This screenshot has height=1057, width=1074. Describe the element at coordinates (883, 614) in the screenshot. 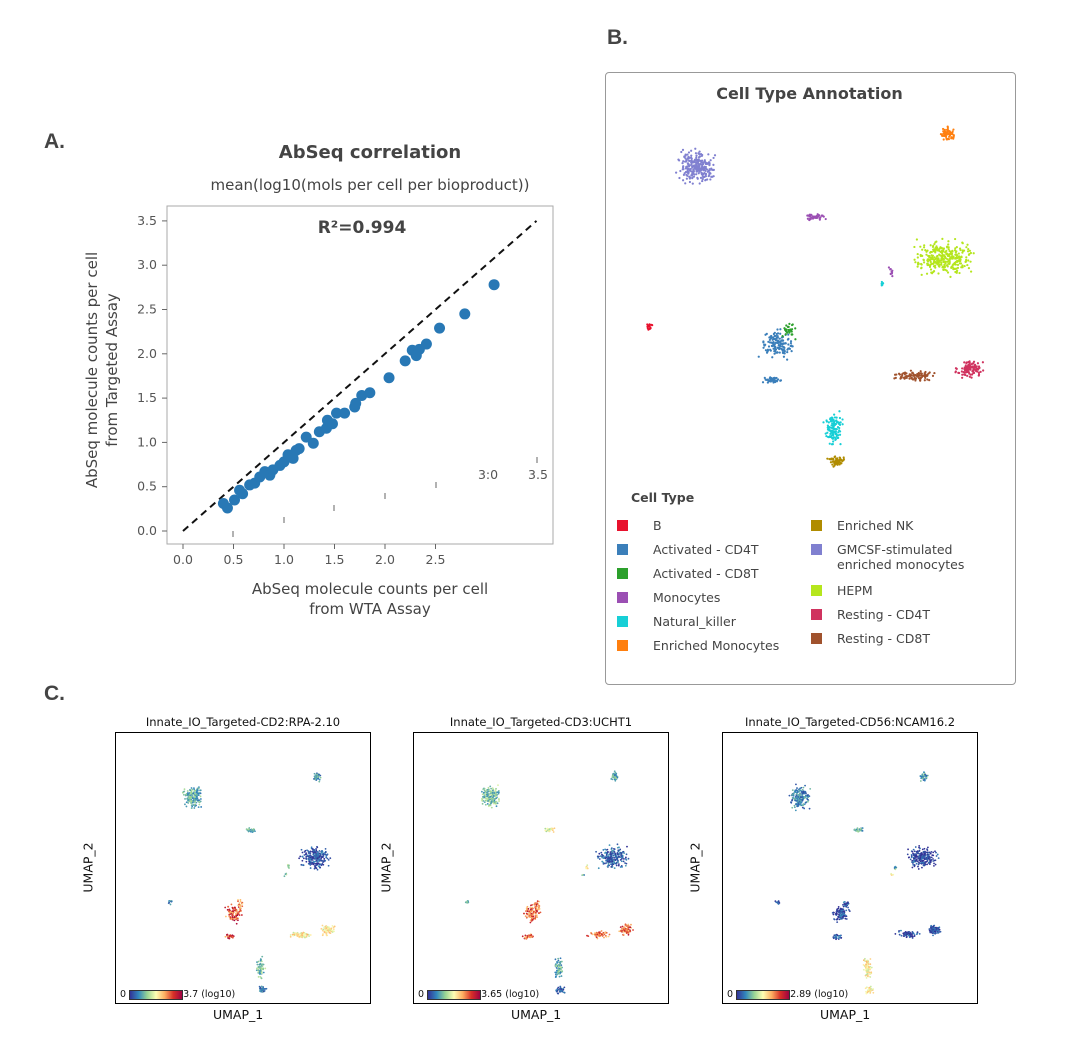

I see `legend-label: Resting - CD4T` at that location.